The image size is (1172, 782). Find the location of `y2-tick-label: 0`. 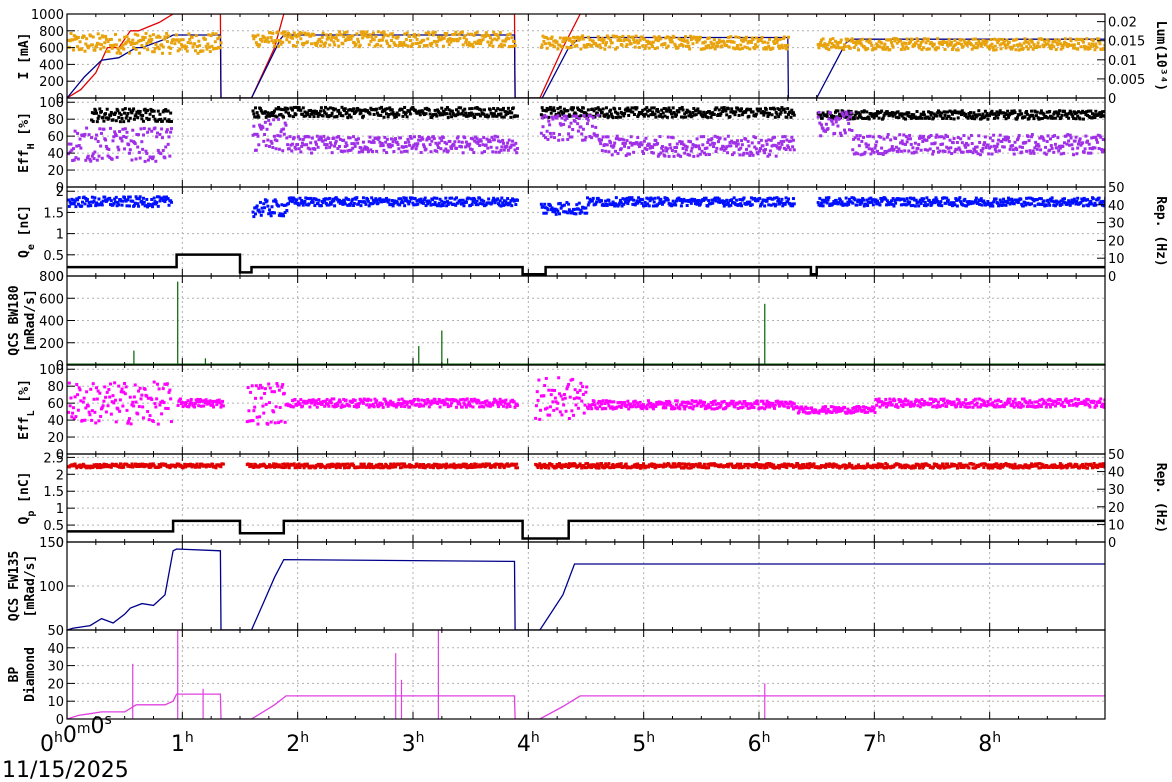

y2-tick-label: 0 is located at coordinates (1112, 277).